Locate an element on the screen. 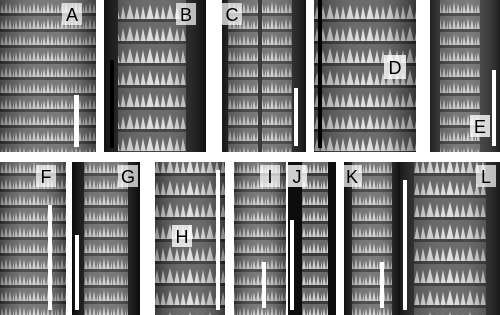  panel-label: B is located at coordinates (186, 15).